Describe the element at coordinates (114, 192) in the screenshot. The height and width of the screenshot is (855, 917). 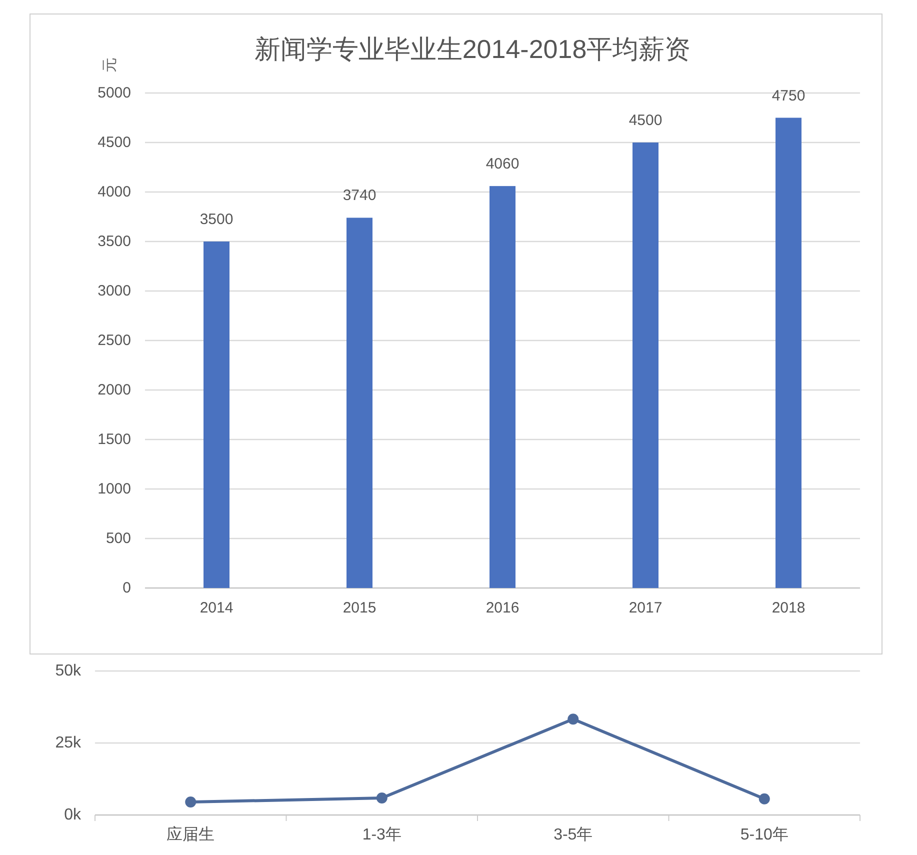
I see `y-tick-label: 4000` at that location.